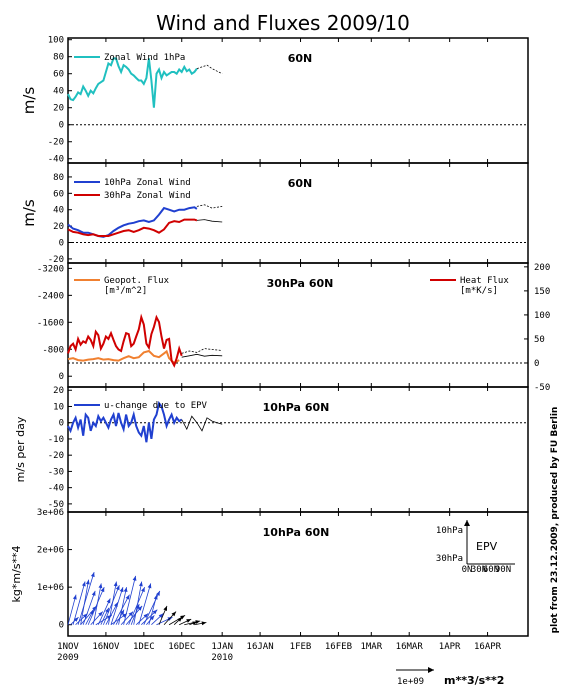 The width and height of the screenshot is (566, 695). Describe the element at coordinates (181, 647) in the screenshot. I see `x-tick-label: 16DEC` at that location.